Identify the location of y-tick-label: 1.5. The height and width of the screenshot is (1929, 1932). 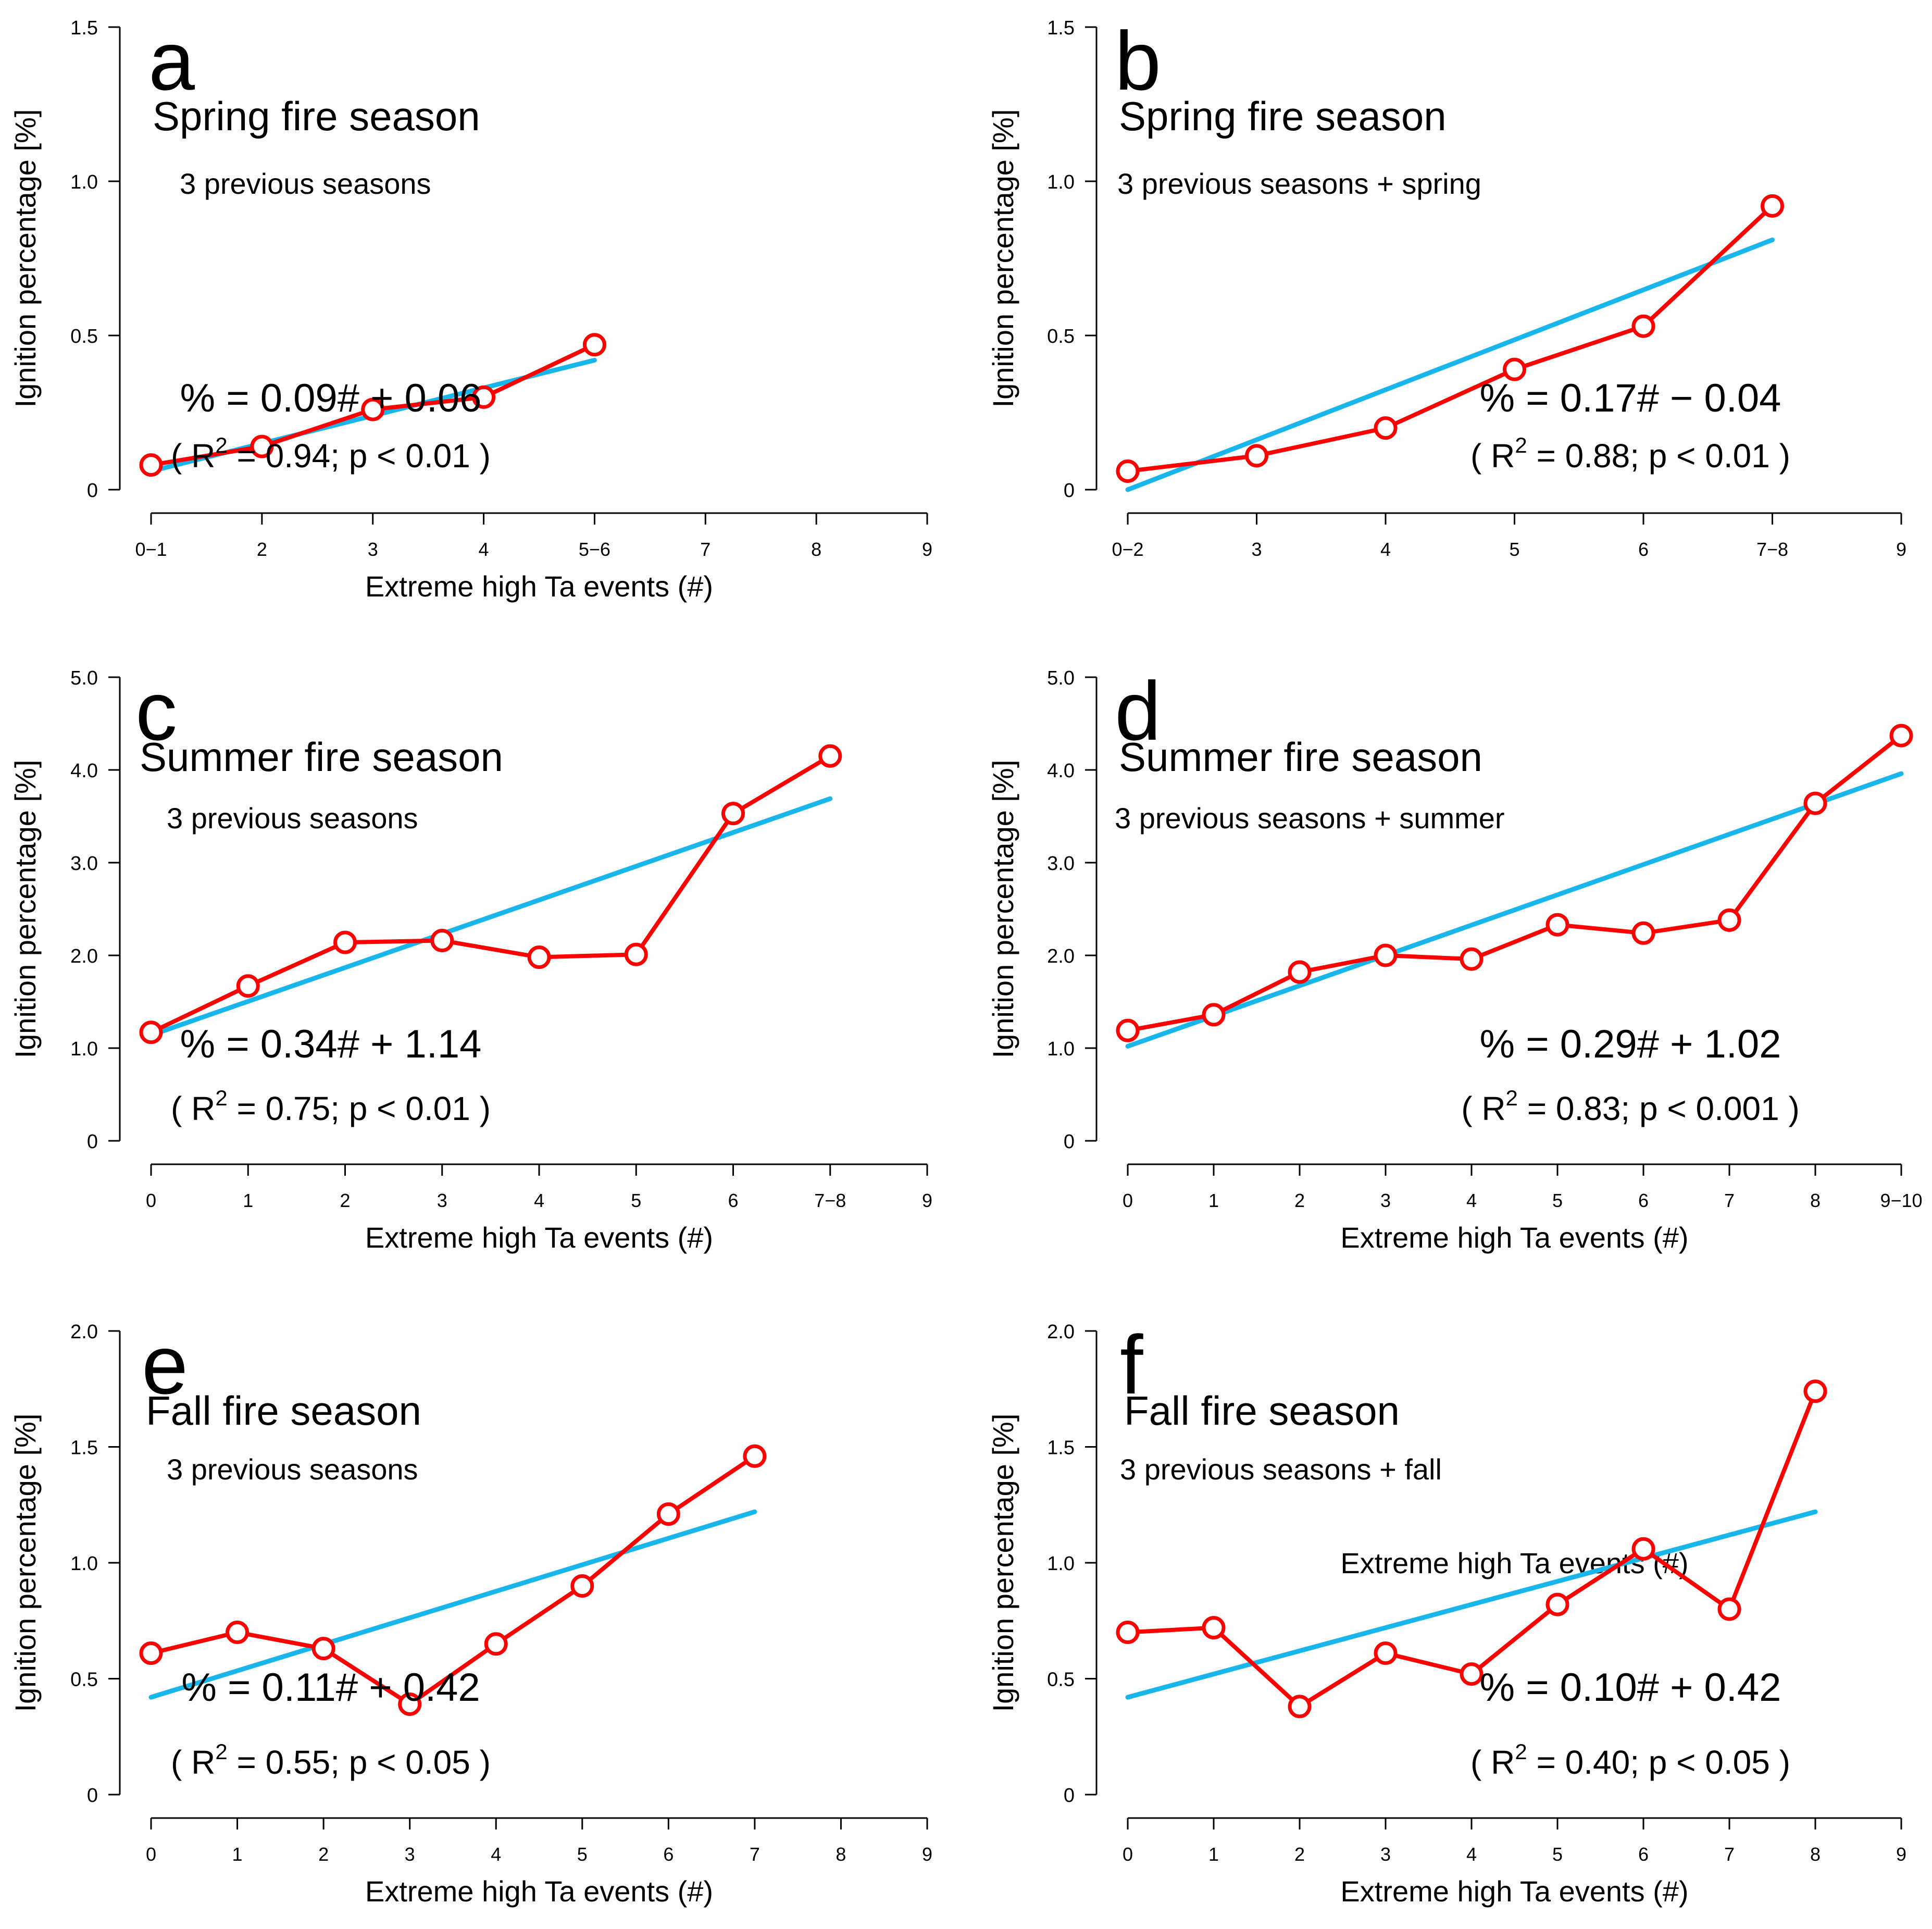
(1061, 28).